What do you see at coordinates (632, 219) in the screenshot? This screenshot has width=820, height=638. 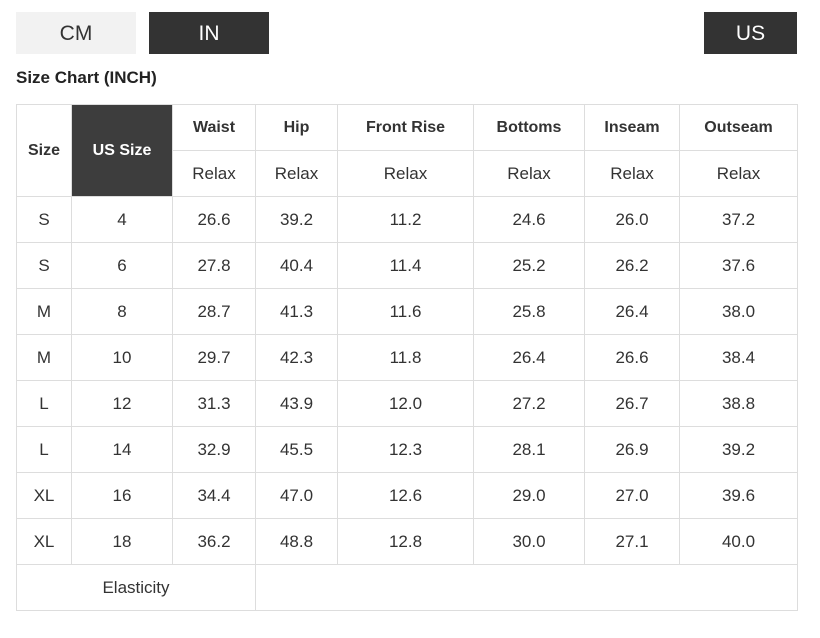 I see `cell: 26.0` at bounding box center [632, 219].